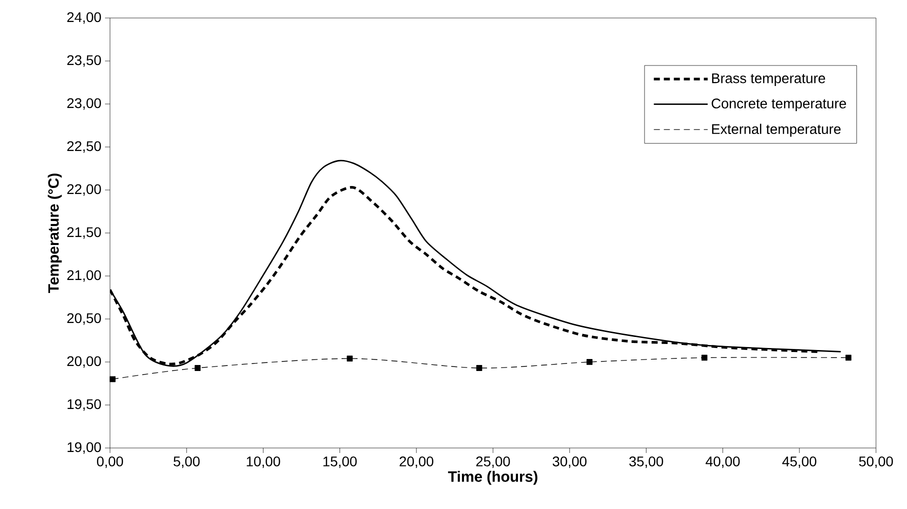 This screenshot has height=509, width=907. I want to click on y-tick-label: 21,50, so click(84, 233).